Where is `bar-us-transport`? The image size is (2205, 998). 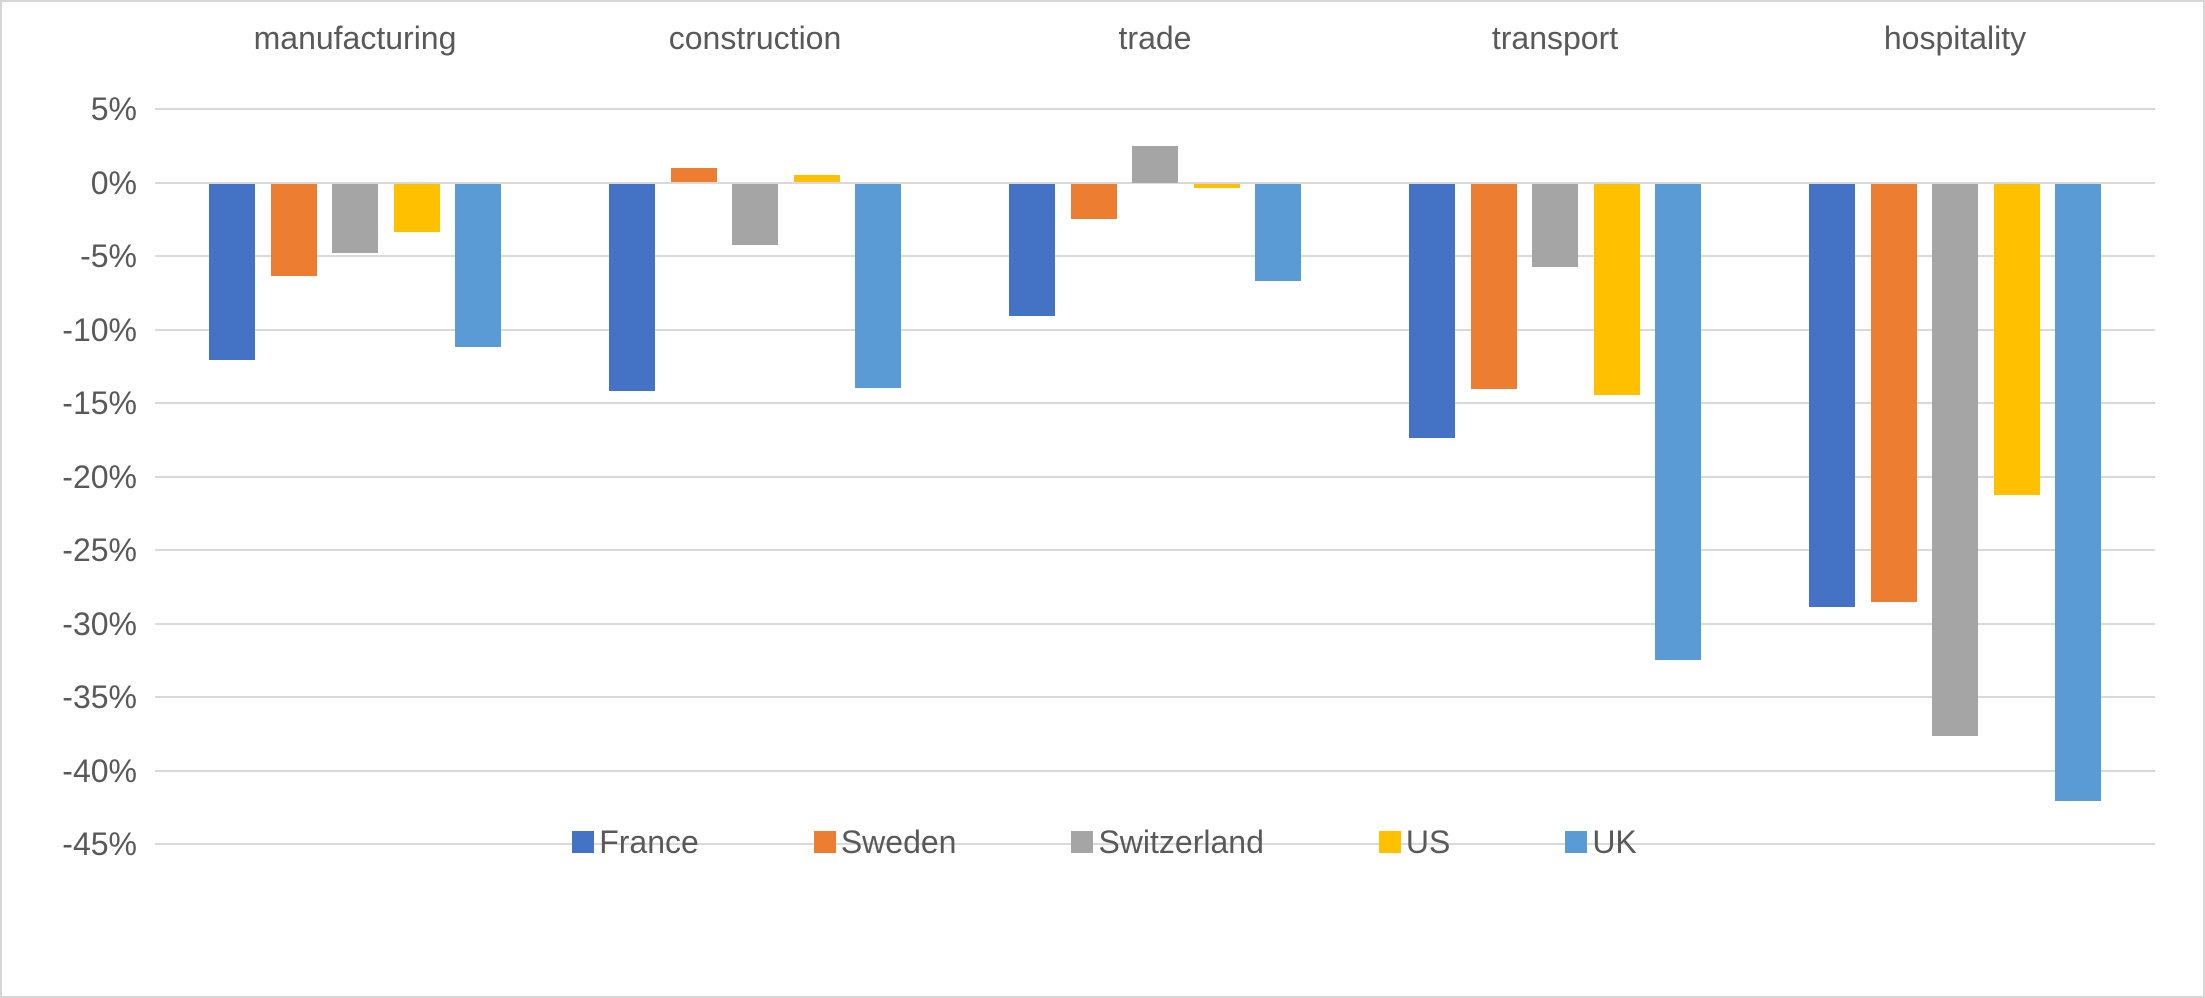 bar-us-transport is located at coordinates (1616, 289).